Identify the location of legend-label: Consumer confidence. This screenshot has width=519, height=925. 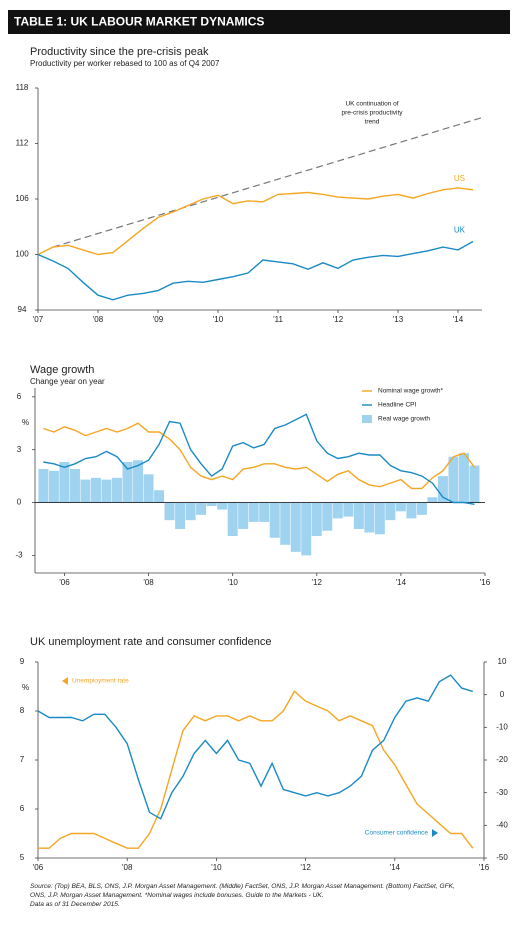
(397, 833).